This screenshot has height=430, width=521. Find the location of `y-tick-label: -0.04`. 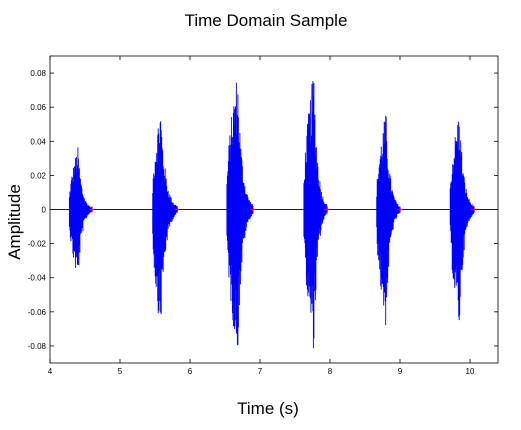

y-tick-label: -0.04 is located at coordinates (37, 278).